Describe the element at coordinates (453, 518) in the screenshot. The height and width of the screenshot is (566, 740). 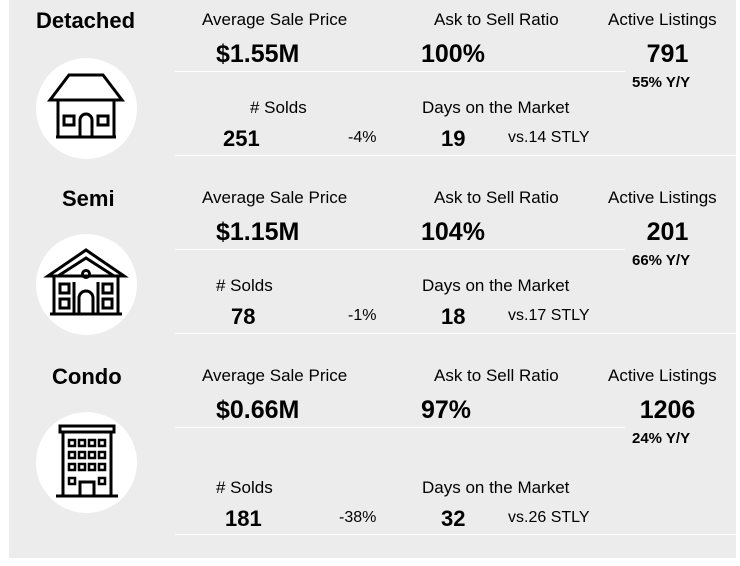
I see `dom-value: 32` at that location.